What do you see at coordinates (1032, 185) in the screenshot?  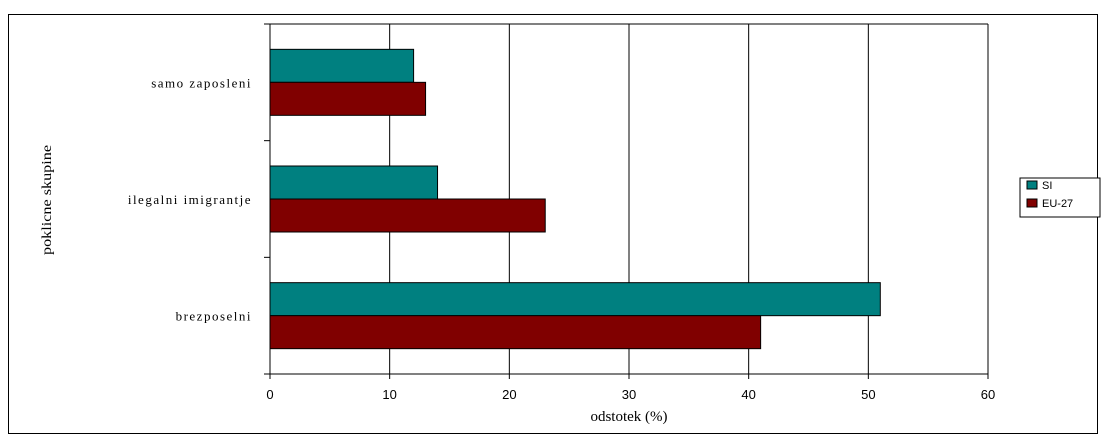 I see `legend-swatch-si` at bounding box center [1032, 185].